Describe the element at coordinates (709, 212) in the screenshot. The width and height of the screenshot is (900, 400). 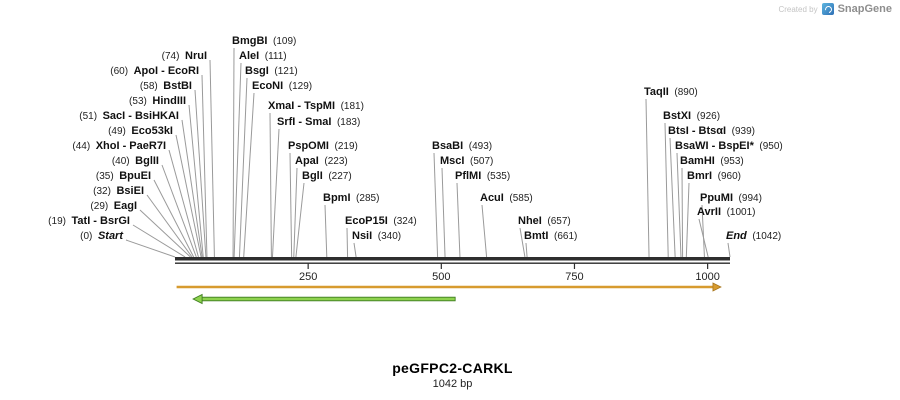
I see `enzyme-name: AvrII` at that location.